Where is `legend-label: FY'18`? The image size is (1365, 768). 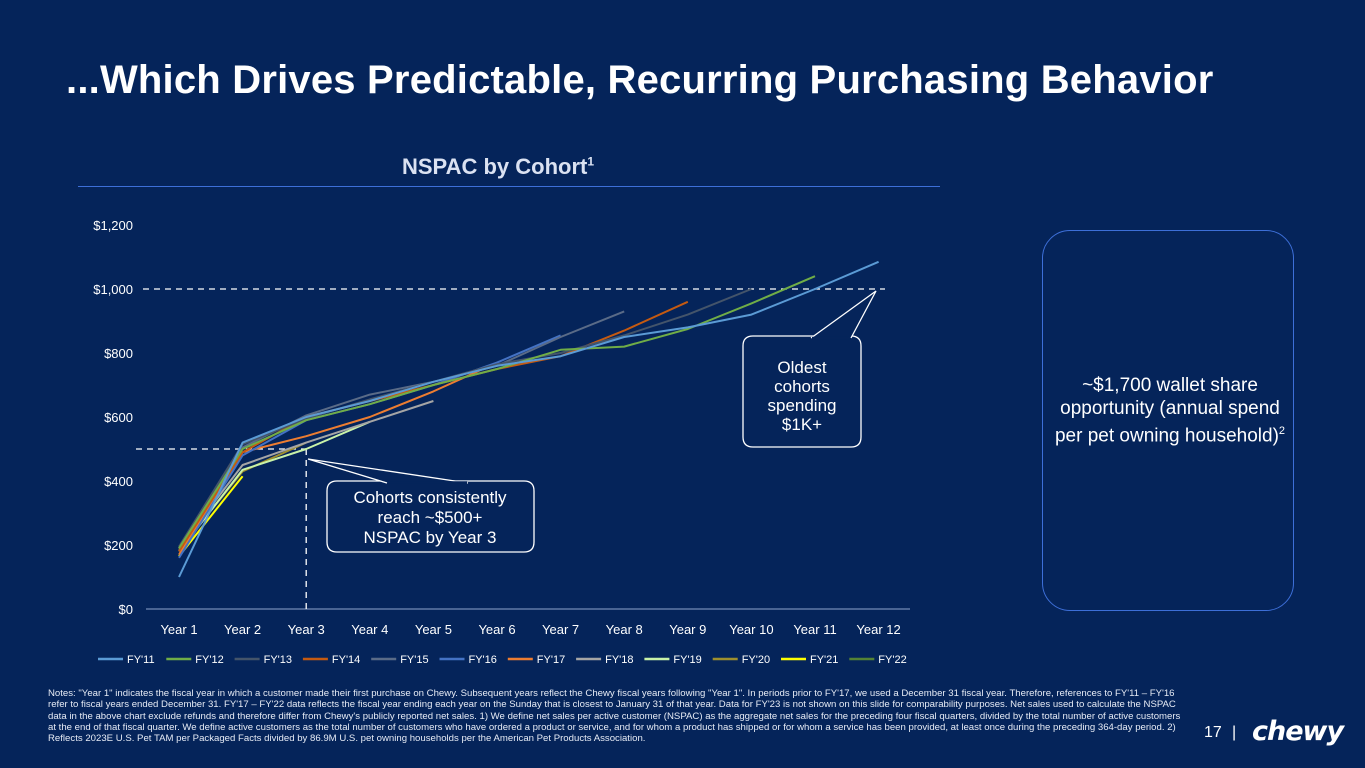
legend-label: FY'18 is located at coordinates (619, 660).